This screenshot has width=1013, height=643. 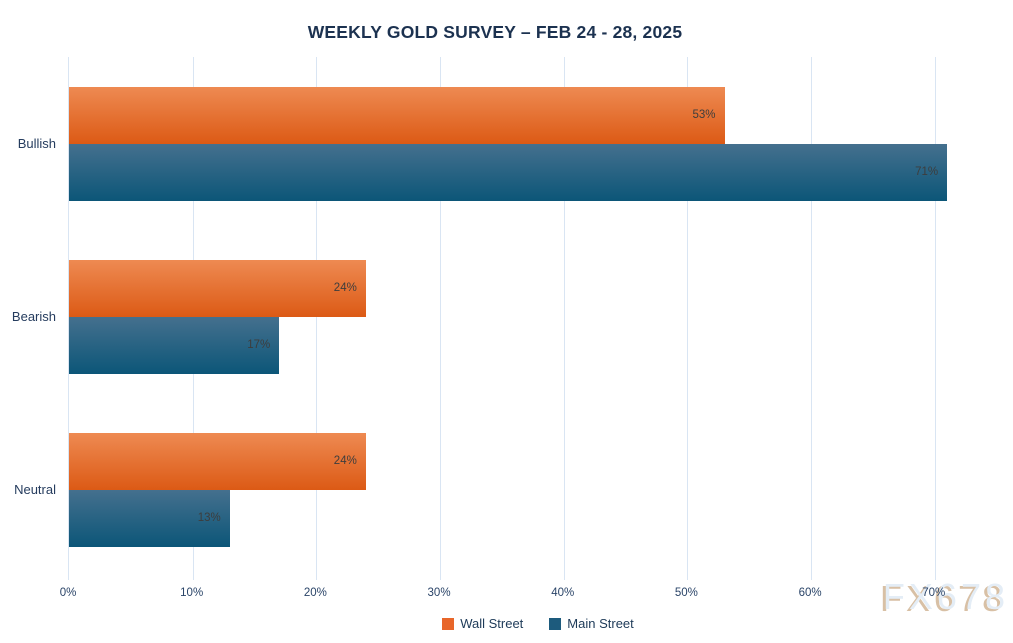 I want to click on chart-title: WEEKLY GOLD SURVEY – FEB 24 - 28, 2025, so click(x=495, y=32).